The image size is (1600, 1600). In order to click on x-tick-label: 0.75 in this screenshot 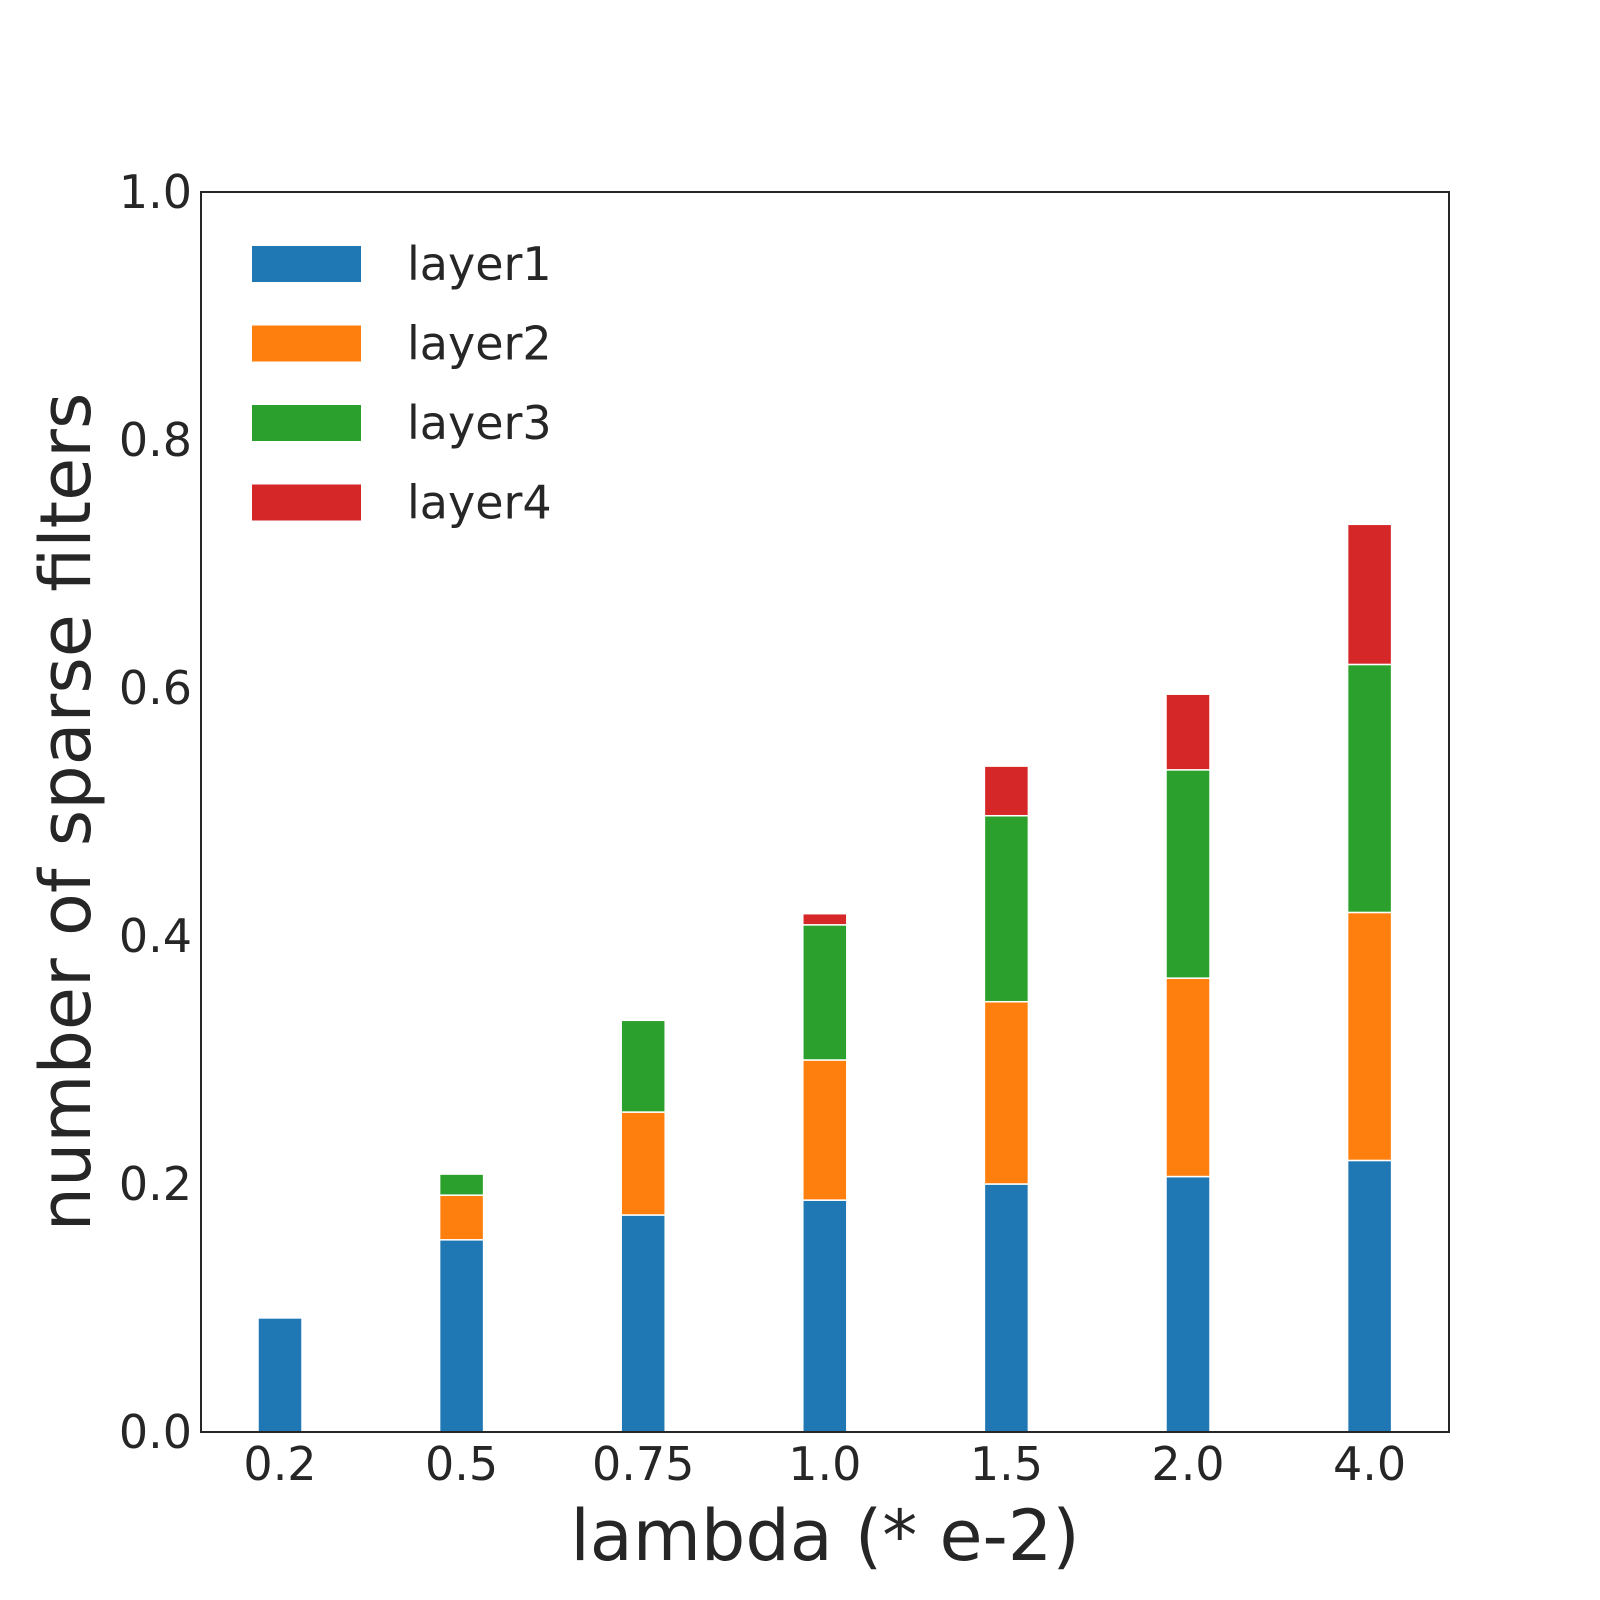, I will do `click(643, 1464)`.